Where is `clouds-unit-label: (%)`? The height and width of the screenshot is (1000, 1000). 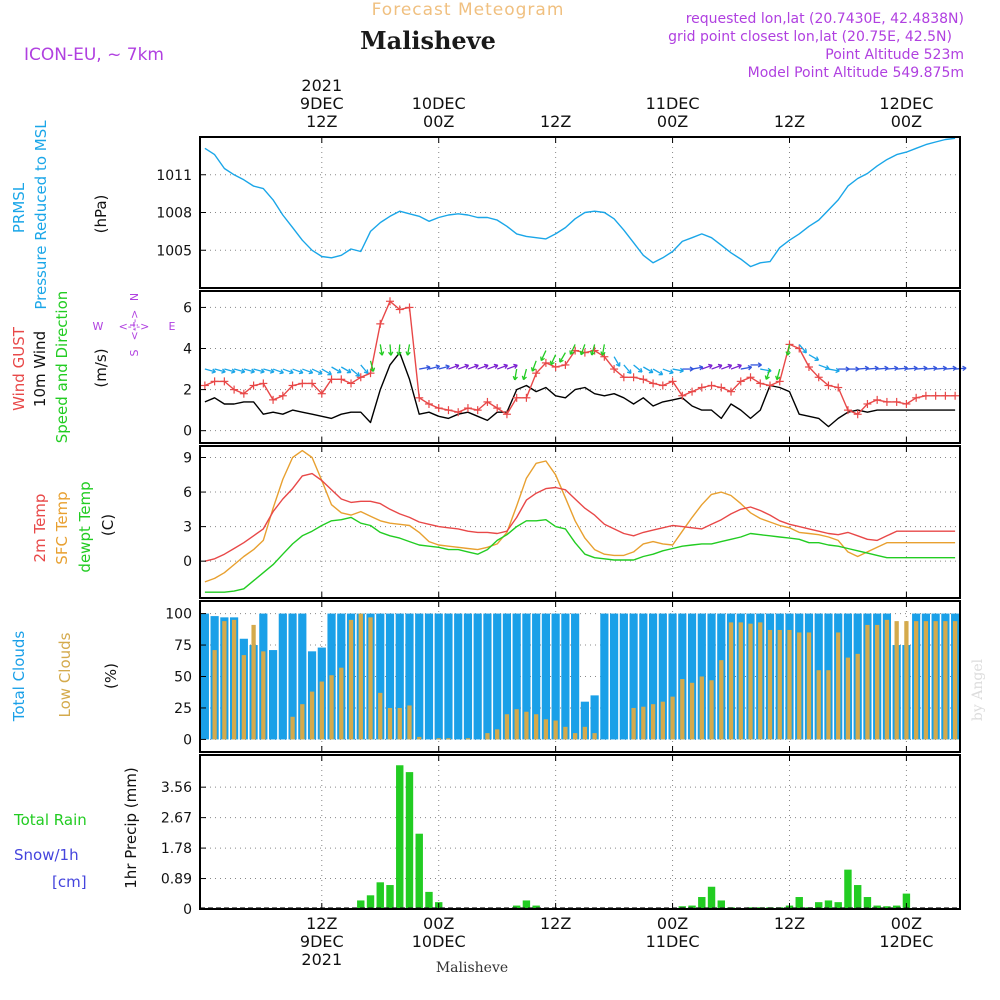
clouds-unit-label: (%) is located at coordinates (111, 676).